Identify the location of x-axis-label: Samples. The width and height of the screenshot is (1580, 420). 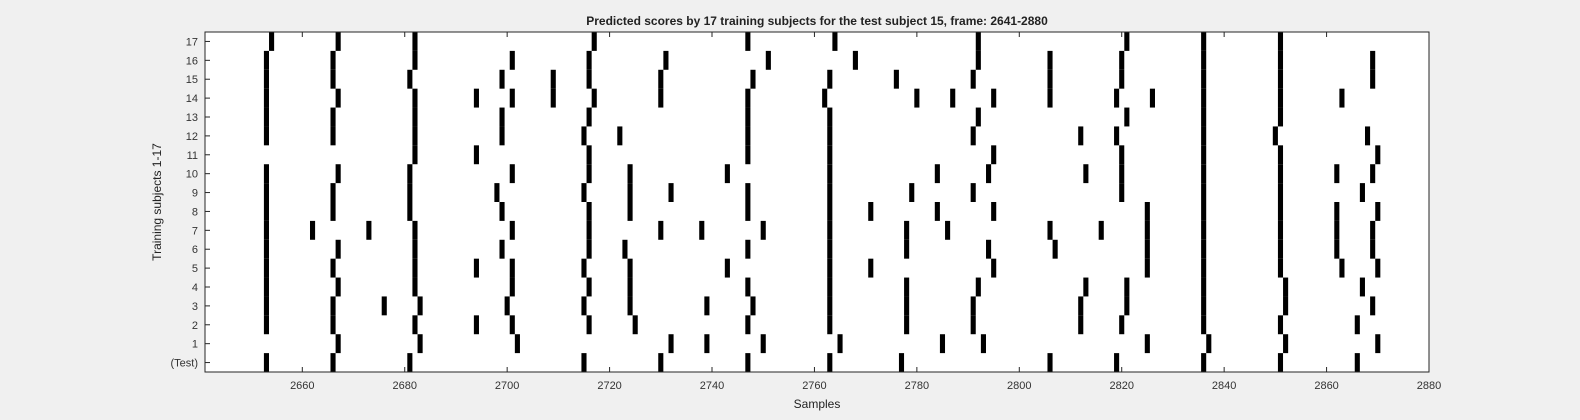
(817, 404).